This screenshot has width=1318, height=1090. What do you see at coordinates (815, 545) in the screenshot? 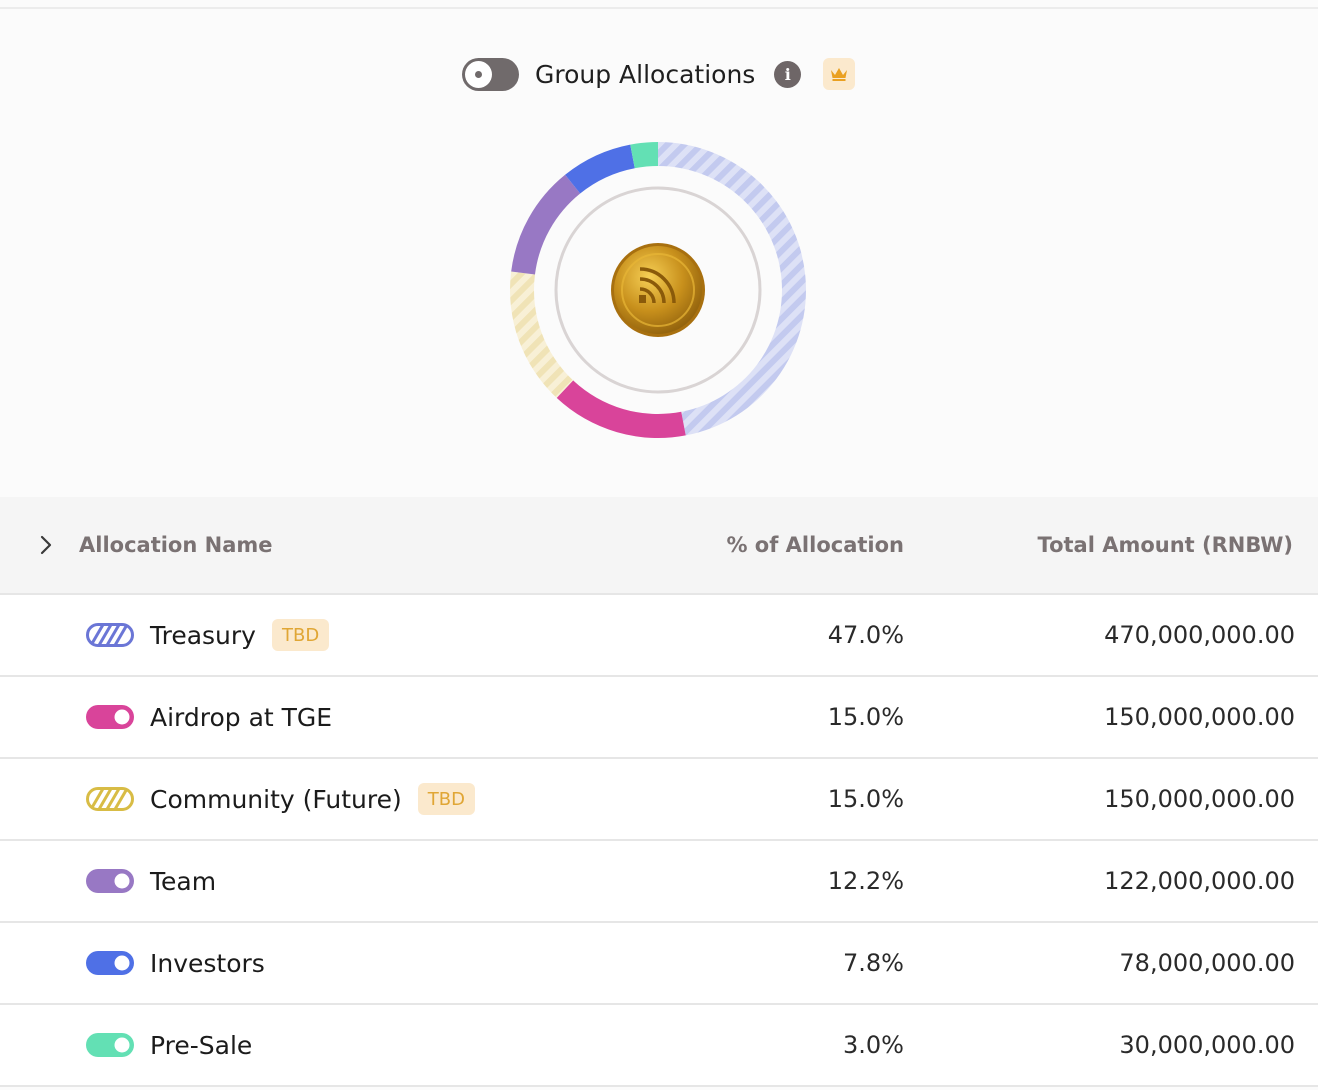
I see `column-header-percent: % of Allocation` at bounding box center [815, 545].